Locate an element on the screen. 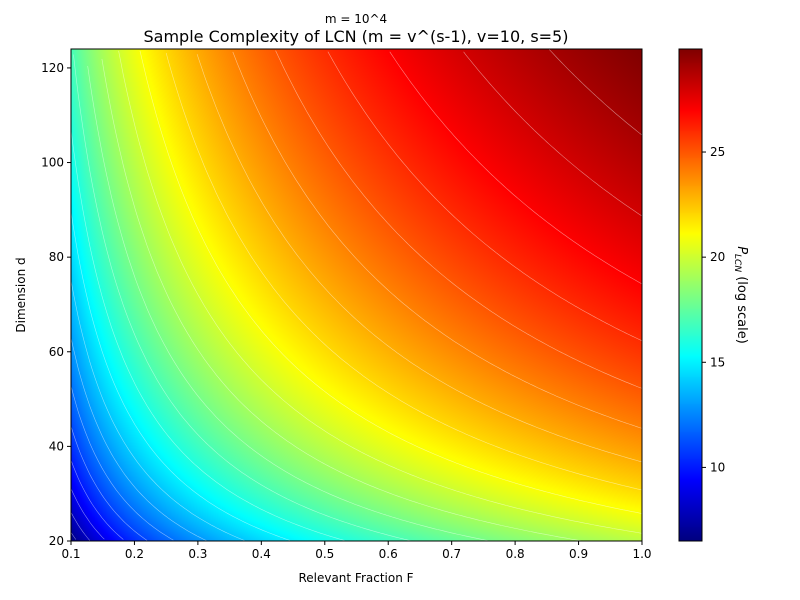 This screenshot has height=600, width=800. colorbar-frame is located at coordinates (690, 295).